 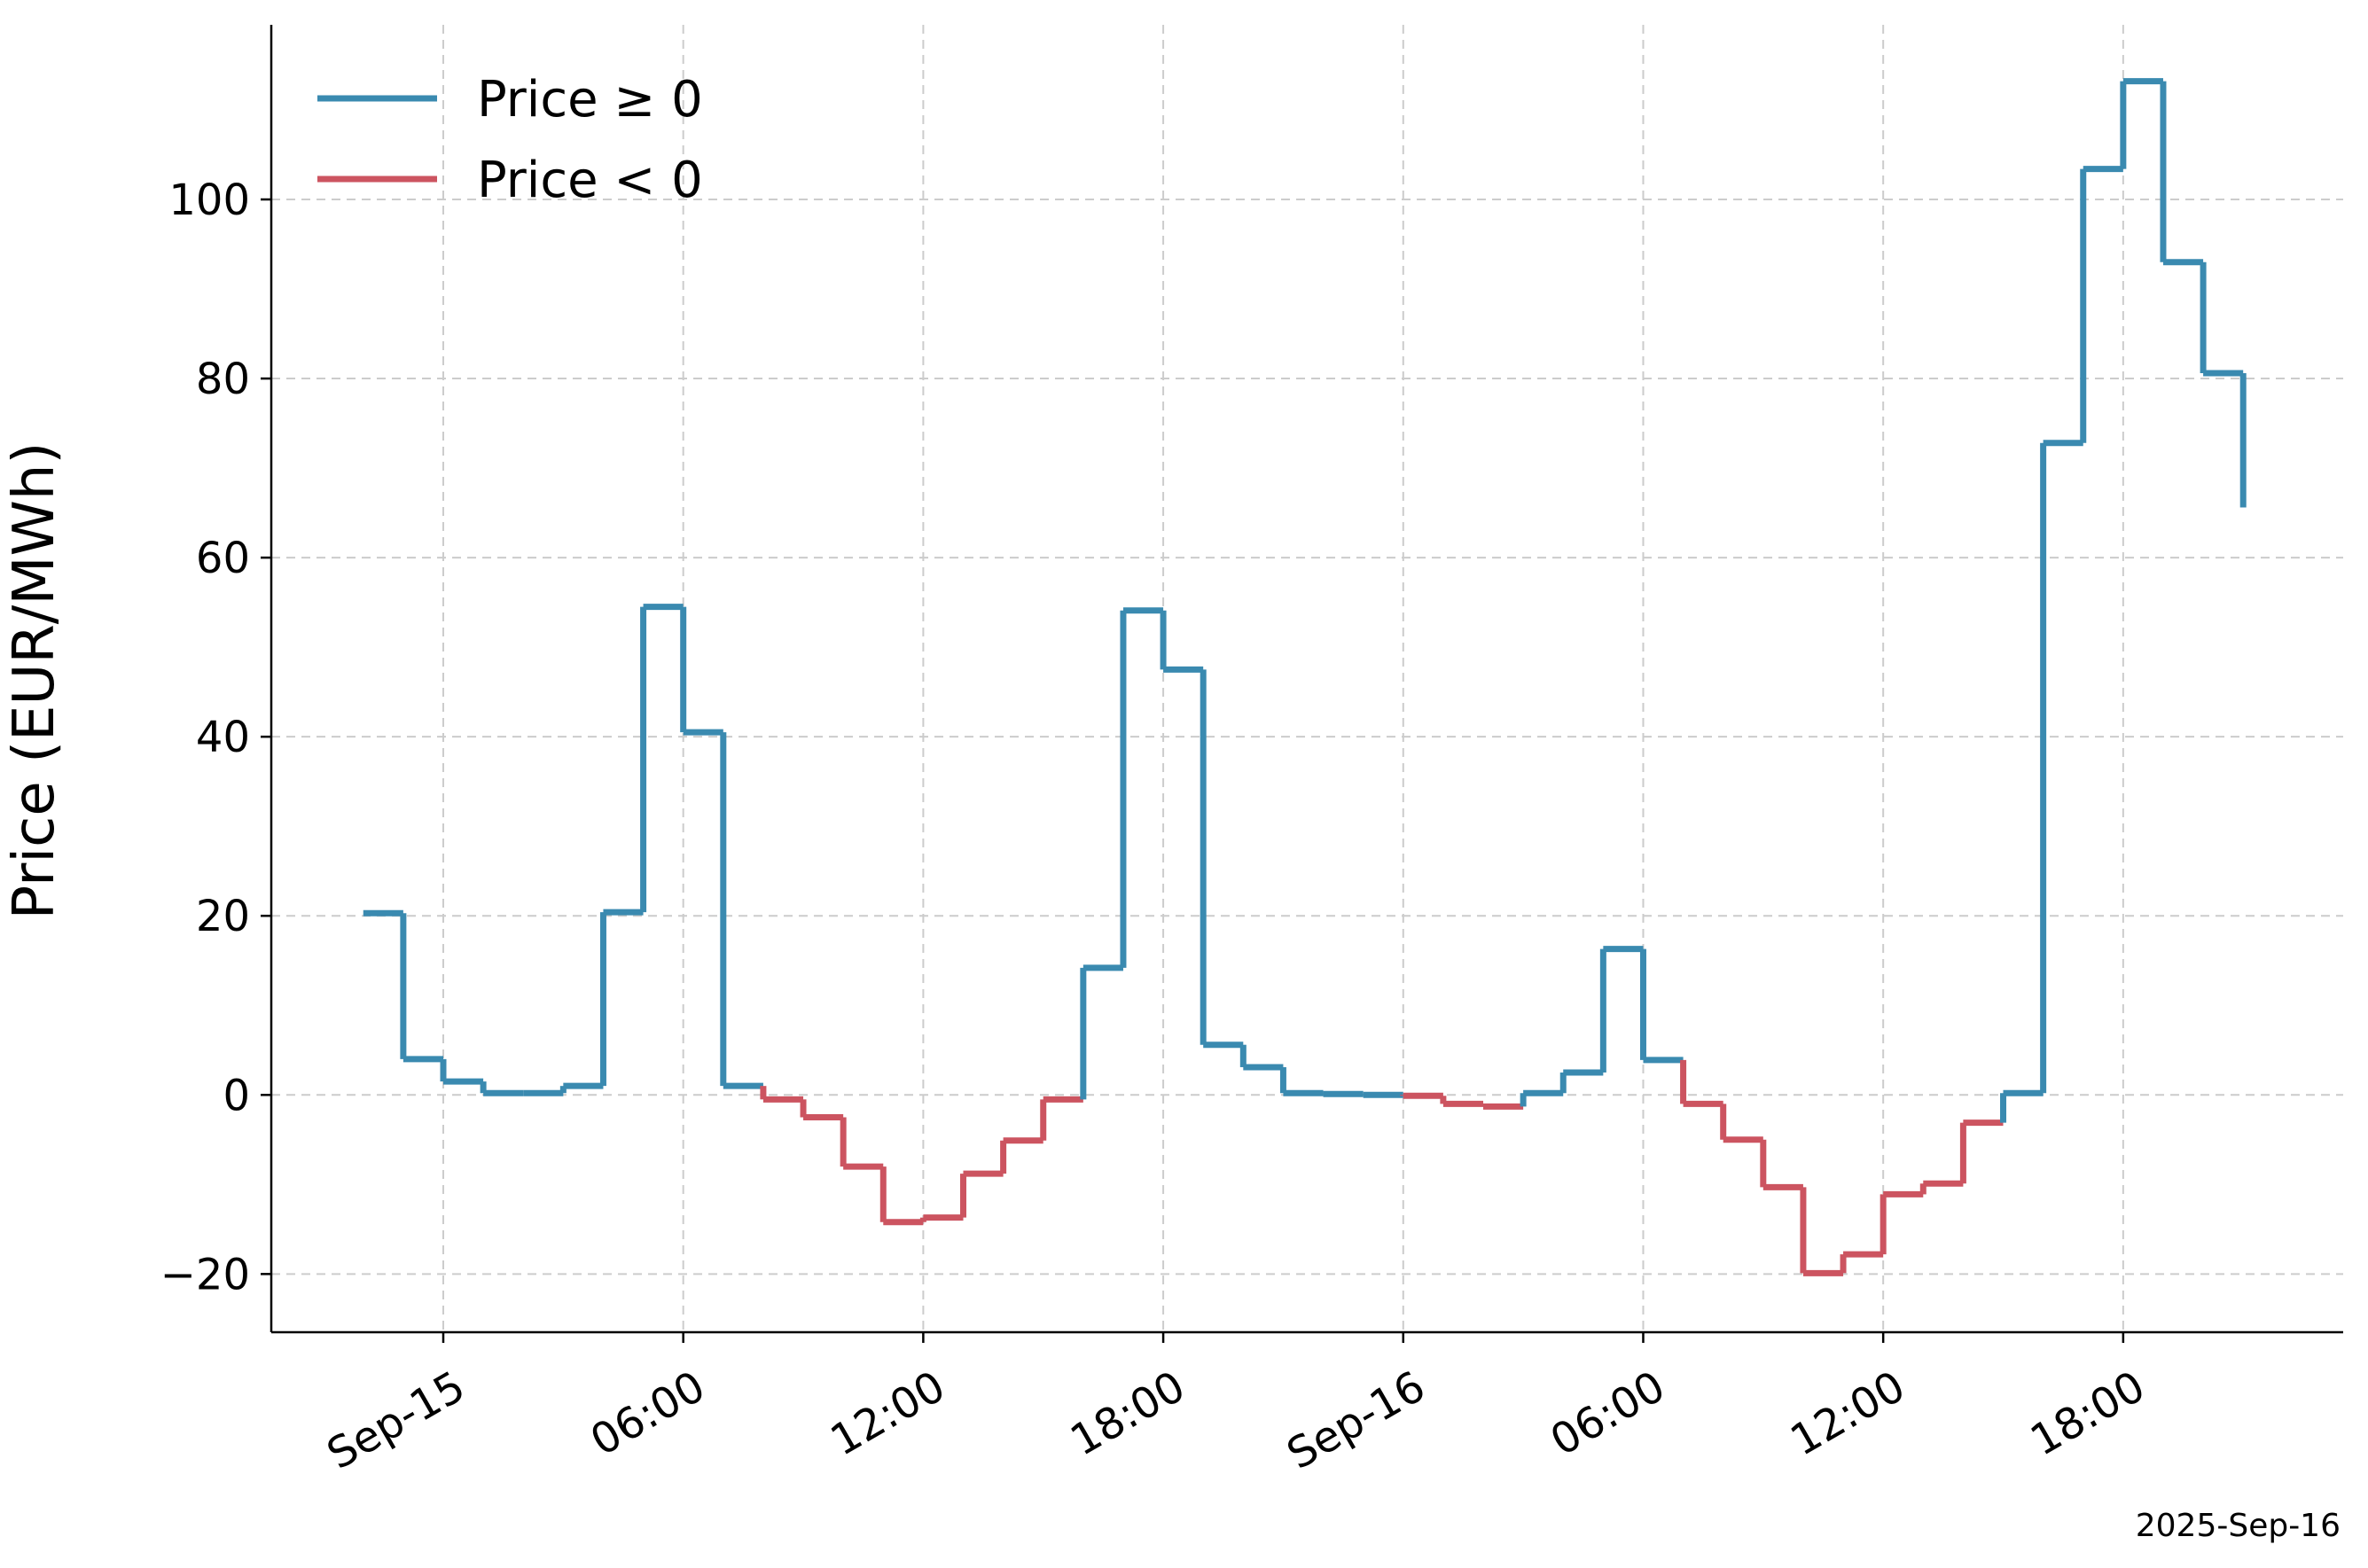 I want to click on y-tick-label: 0, so click(x=237, y=1095).